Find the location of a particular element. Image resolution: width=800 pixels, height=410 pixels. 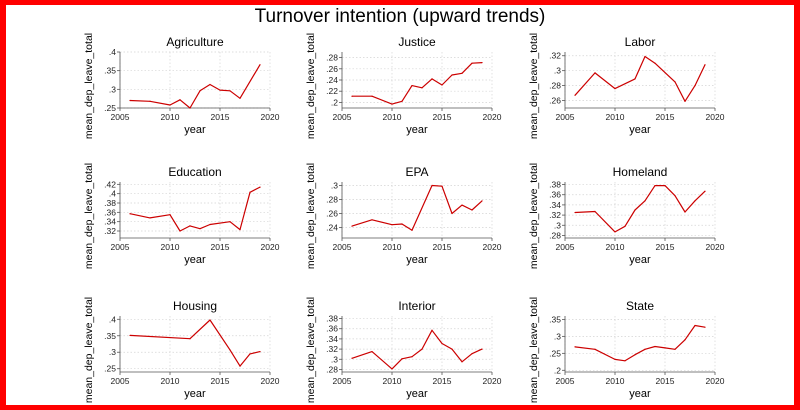

panel-title: State is located at coordinates (640, 306).